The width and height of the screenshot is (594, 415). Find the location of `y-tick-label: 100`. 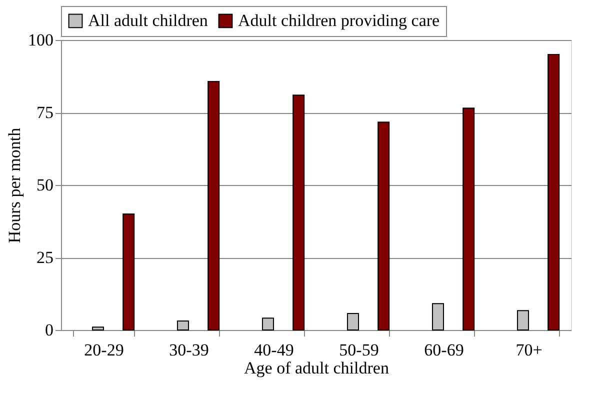

y-tick-label: 100 is located at coordinates (41, 40).